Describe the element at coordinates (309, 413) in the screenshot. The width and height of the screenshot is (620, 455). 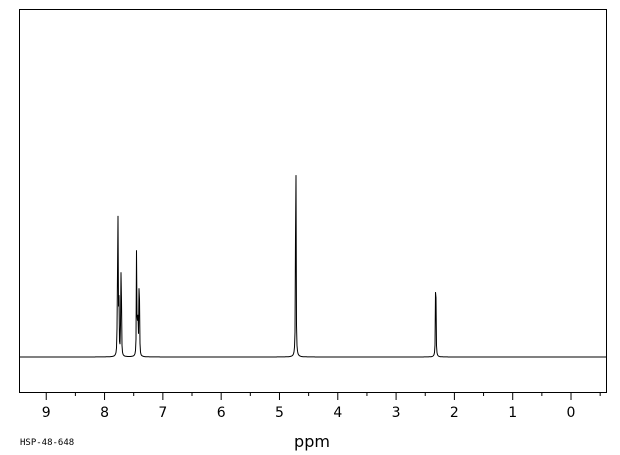
I see `x-axis-tick-labels: 9 8 7 6 5 4 3 2 1 0` at that location.